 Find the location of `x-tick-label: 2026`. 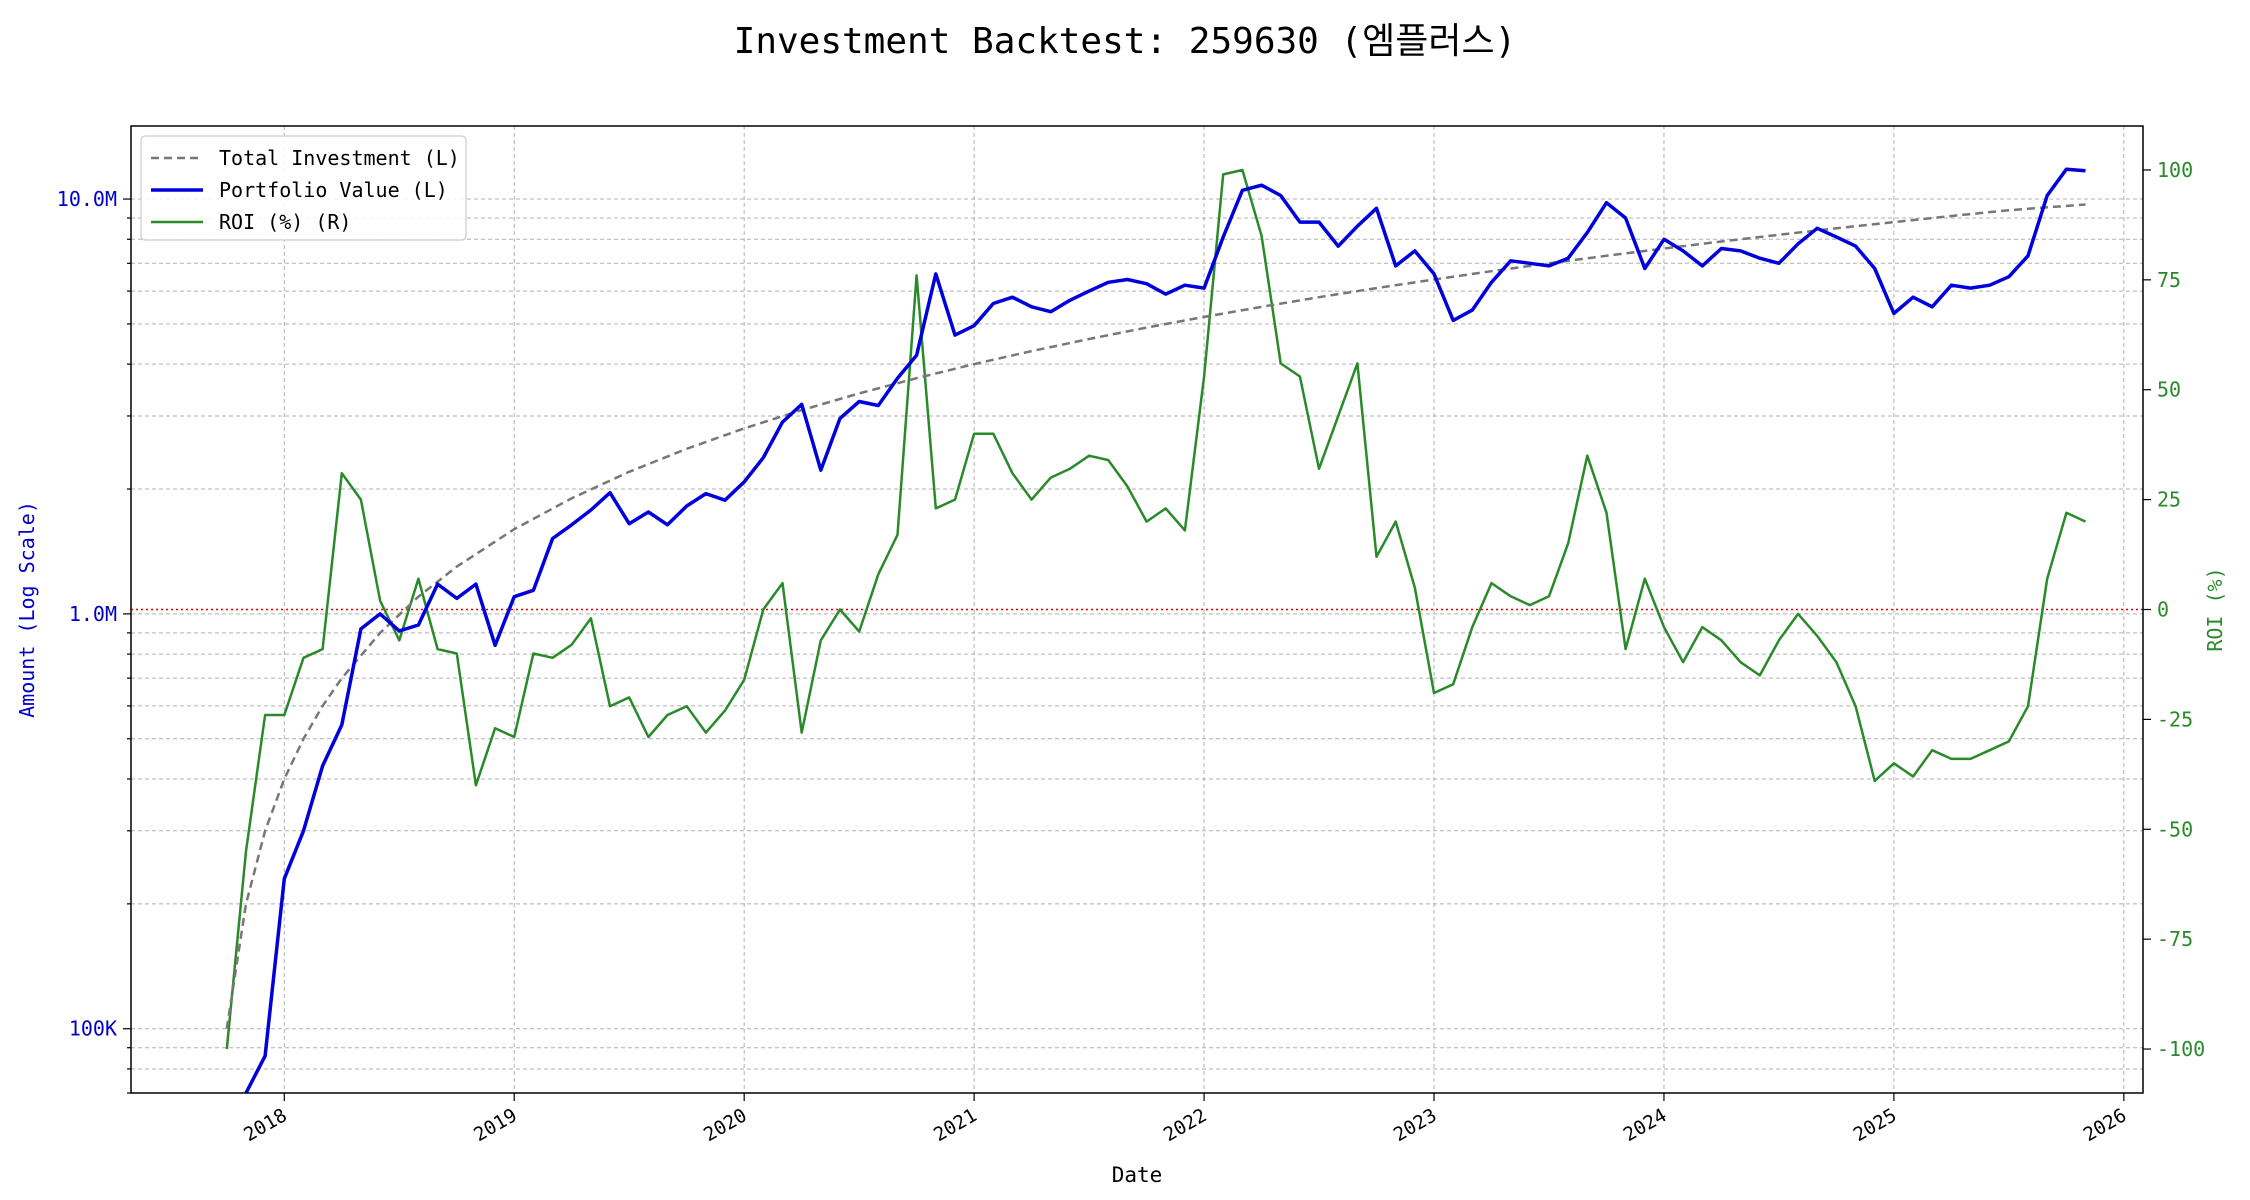

x-tick-label: 2026 is located at coordinates (2105, 1125).